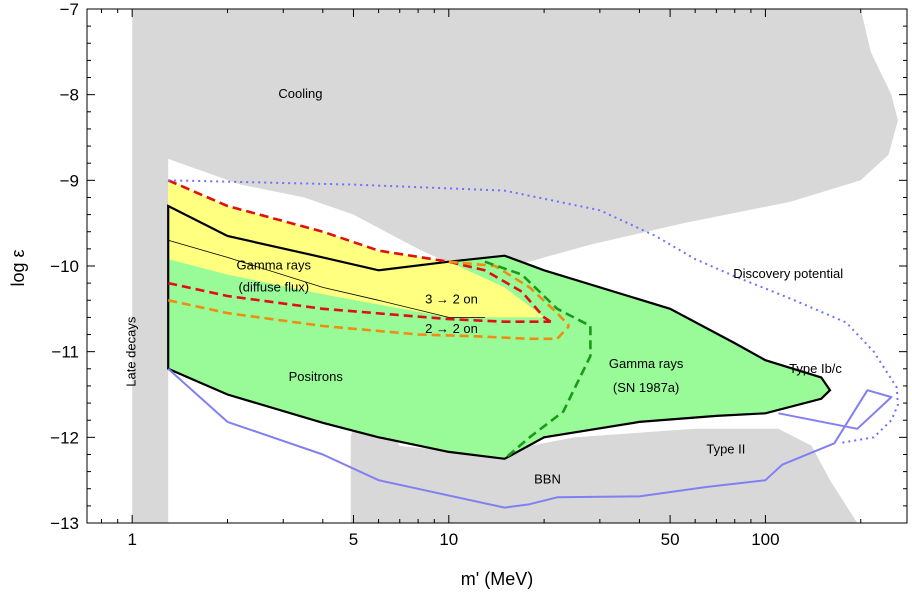 This screenshot has width=912, height=594. What do you see at coordinates (69, 180) in the screenshot?
I see `y-tick-label: −9` at bounding box center [69, 180].